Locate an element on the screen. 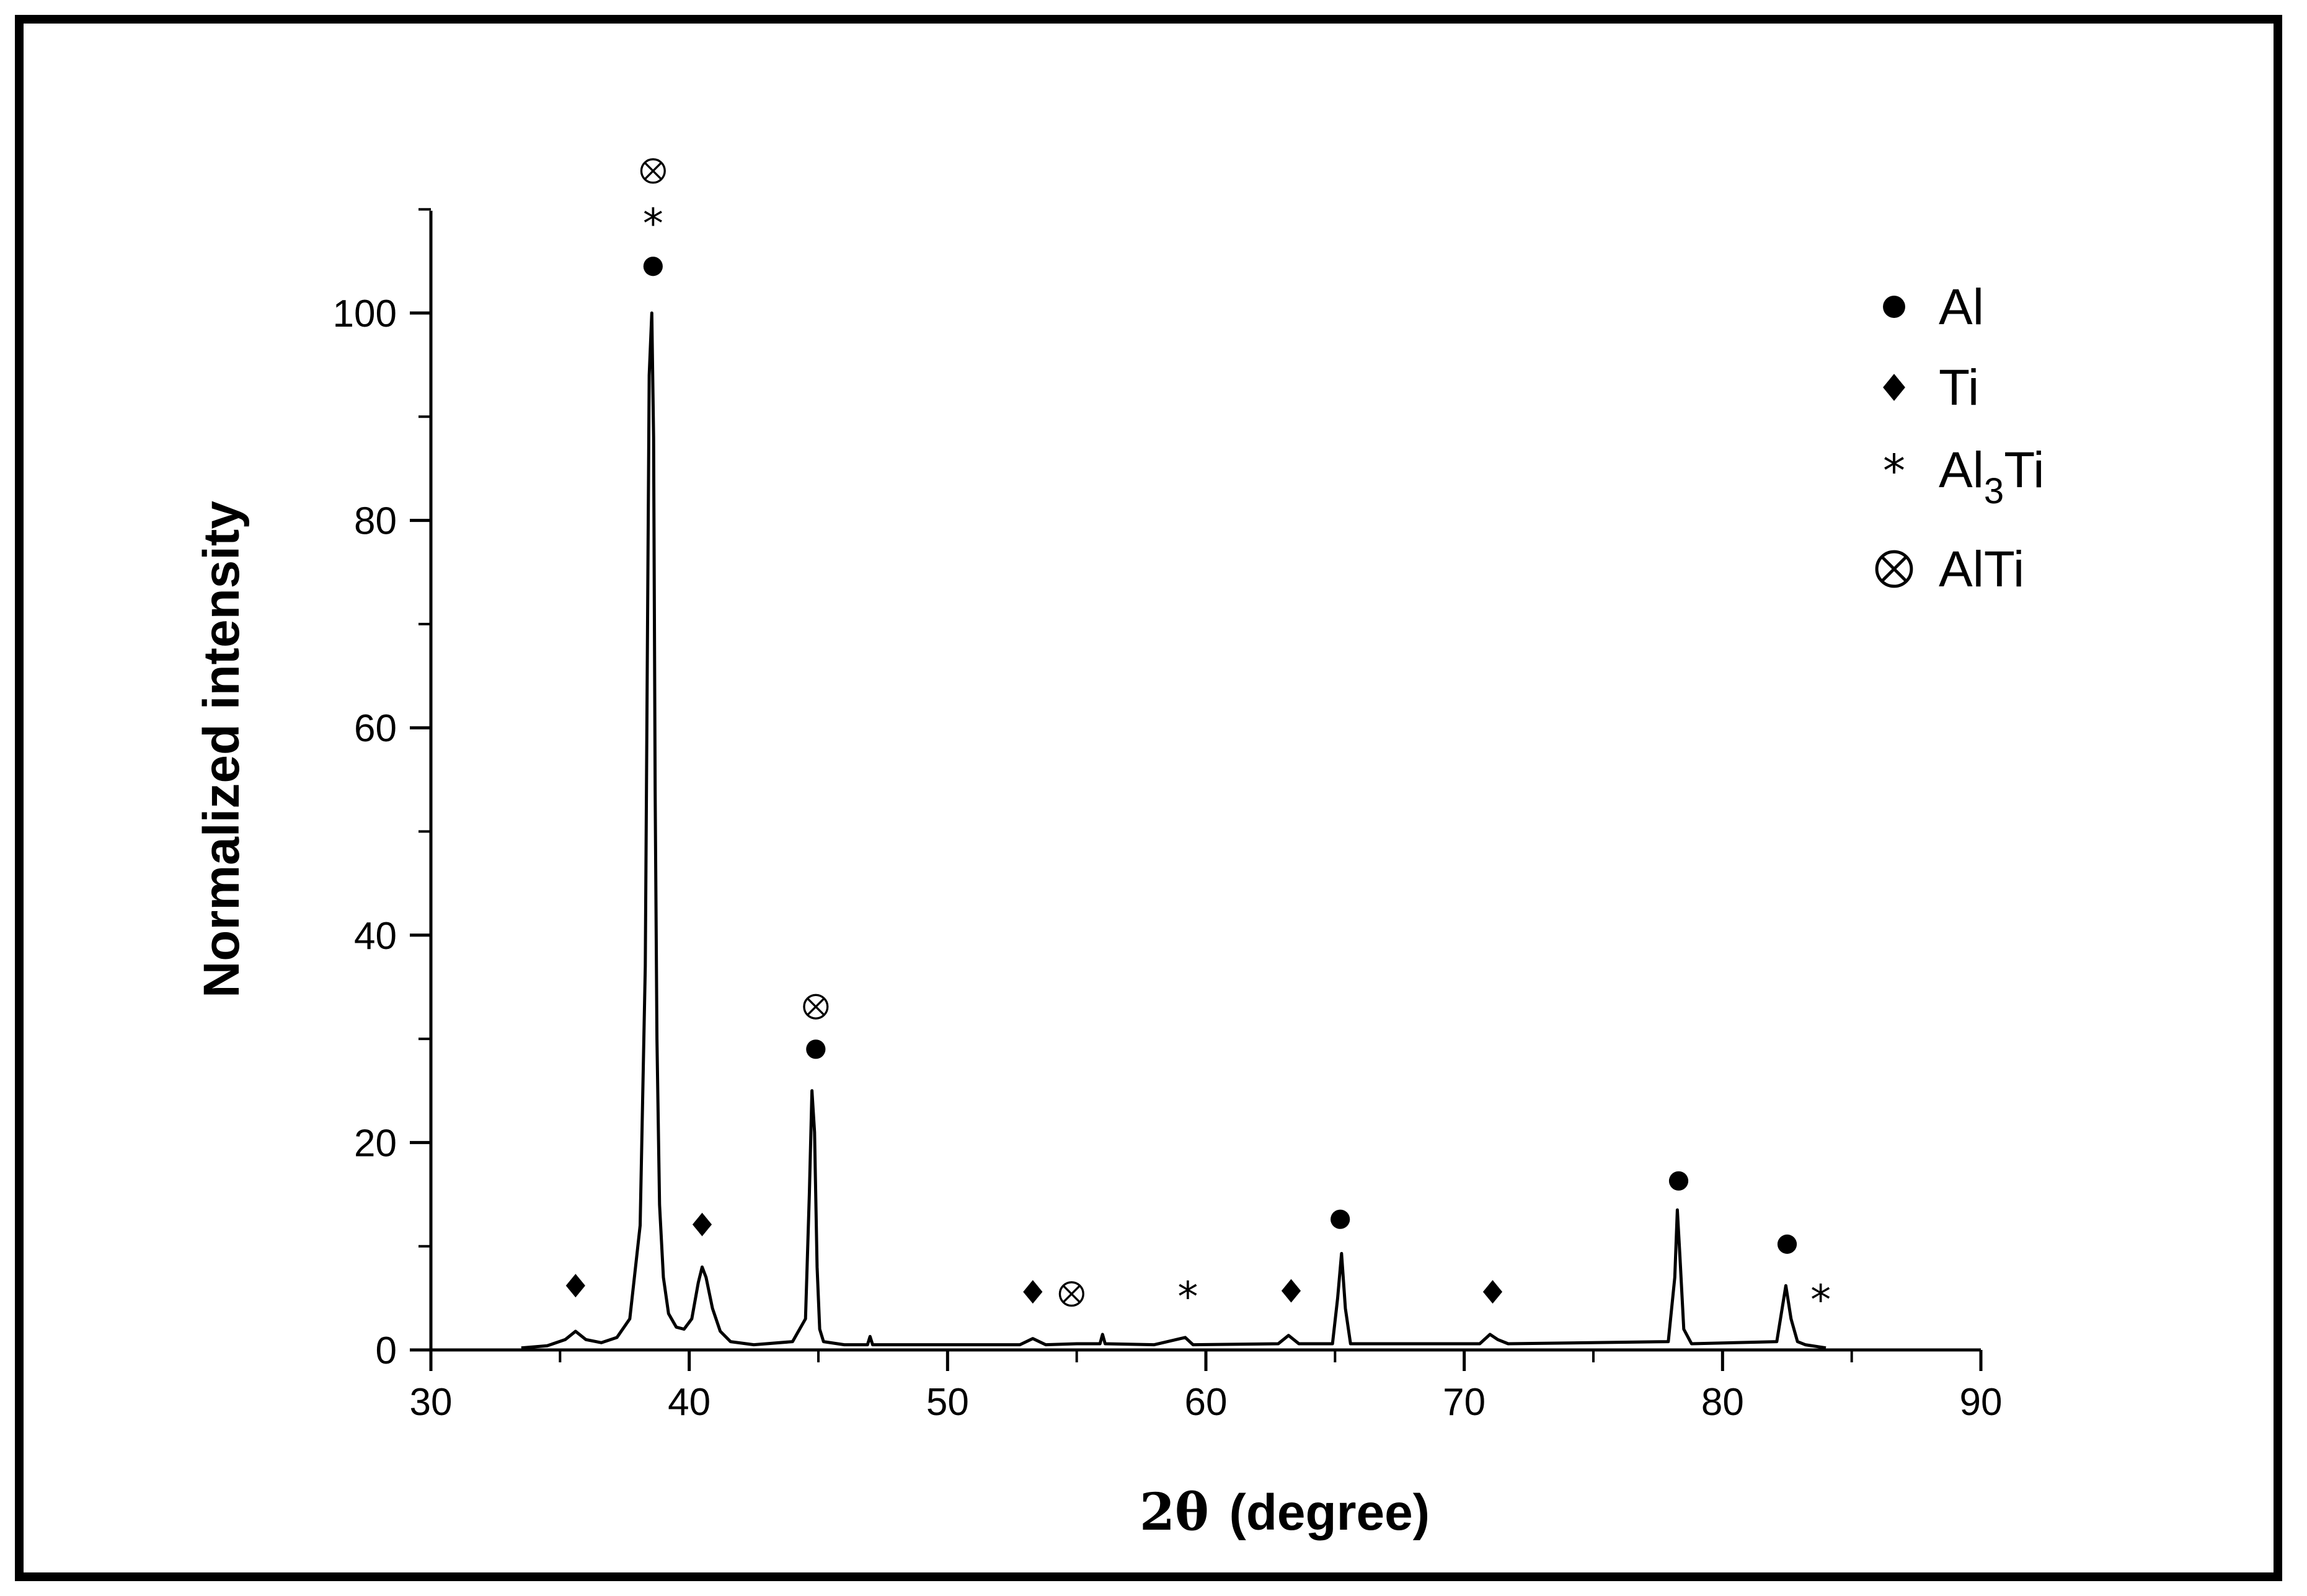 The image size is (2307, 1596). x-tick-label: 40 is located at coordinates (689, 1402).